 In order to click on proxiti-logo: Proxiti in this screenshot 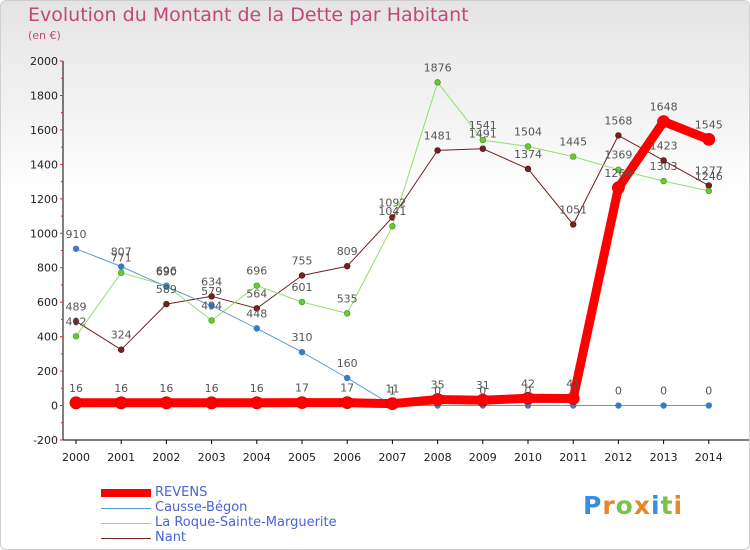, I will do `click(633, 505)`.